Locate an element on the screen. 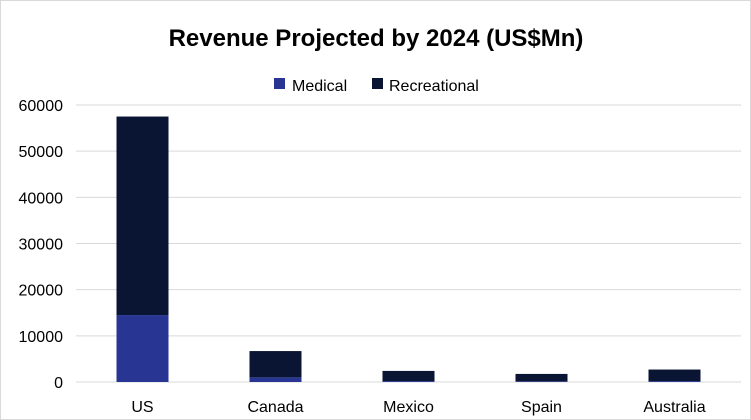 The image size is (751, 420). bar-recreational-mexico is located at coordinates (408, 376).